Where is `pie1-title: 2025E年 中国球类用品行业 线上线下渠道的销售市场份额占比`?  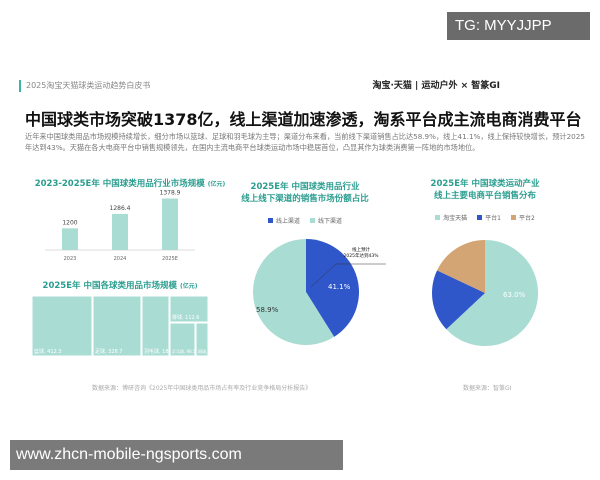 pie1-title: 2025E年 中国球类用品行业 线上线下渠道的销售市场份额占比 is located at coordinates (305, 193).